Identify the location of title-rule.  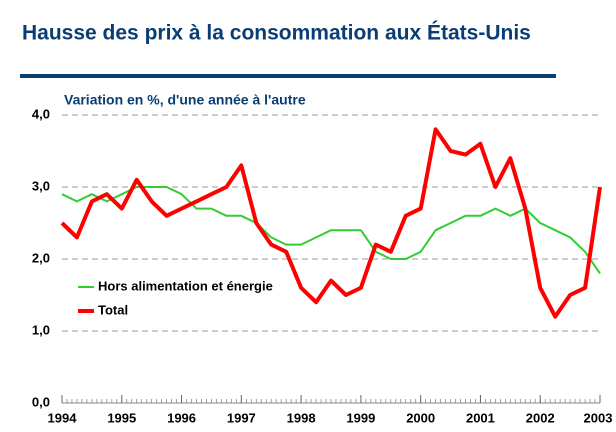
(288, 76).